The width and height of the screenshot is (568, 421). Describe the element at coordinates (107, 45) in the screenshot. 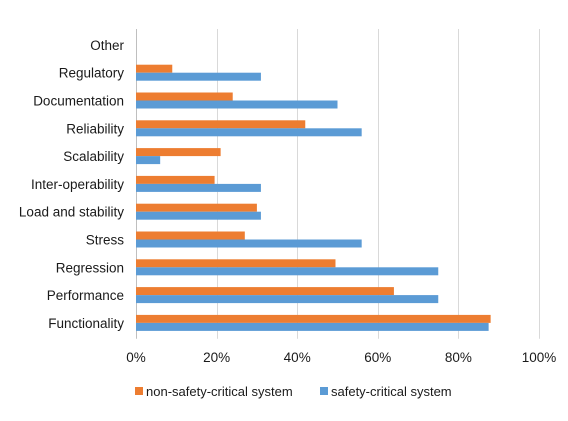

I see `category-label: Other` at that location.